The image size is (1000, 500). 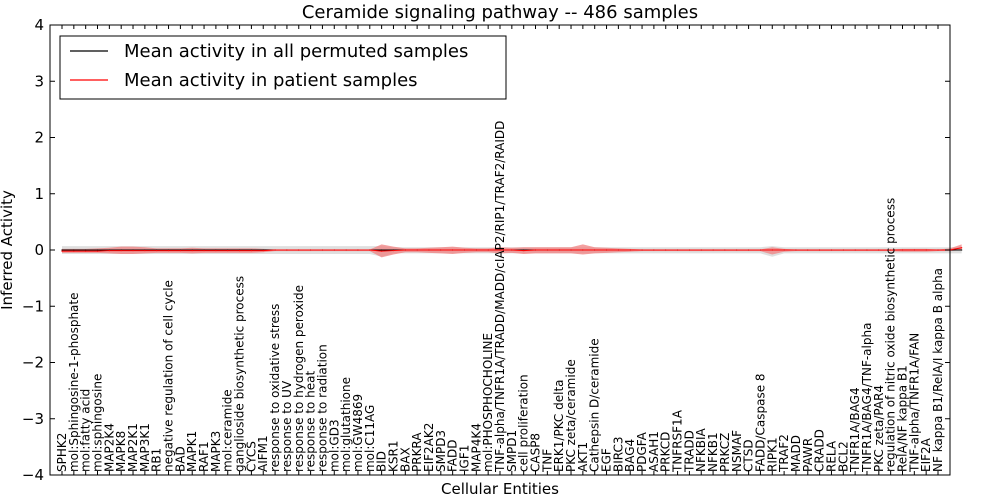 I want to click on legend-label-patient: Mean activity in patient samples, so click(x=271, y=80).